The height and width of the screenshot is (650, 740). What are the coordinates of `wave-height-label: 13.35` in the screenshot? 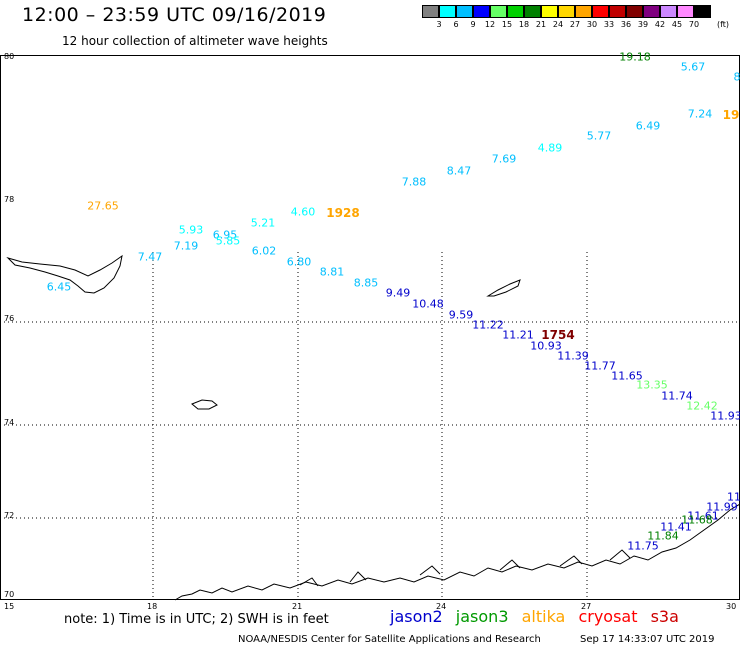 It's located at (652, 385).